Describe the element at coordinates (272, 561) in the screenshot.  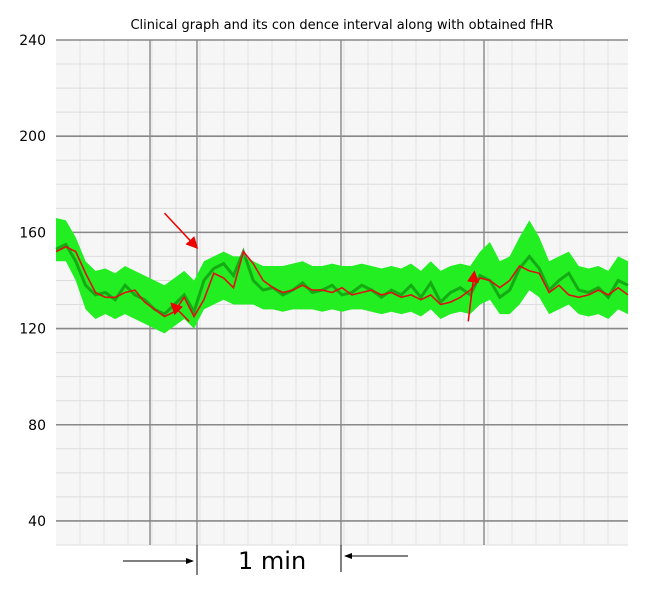
I see `scale-bar-label: 1 min` at that location.